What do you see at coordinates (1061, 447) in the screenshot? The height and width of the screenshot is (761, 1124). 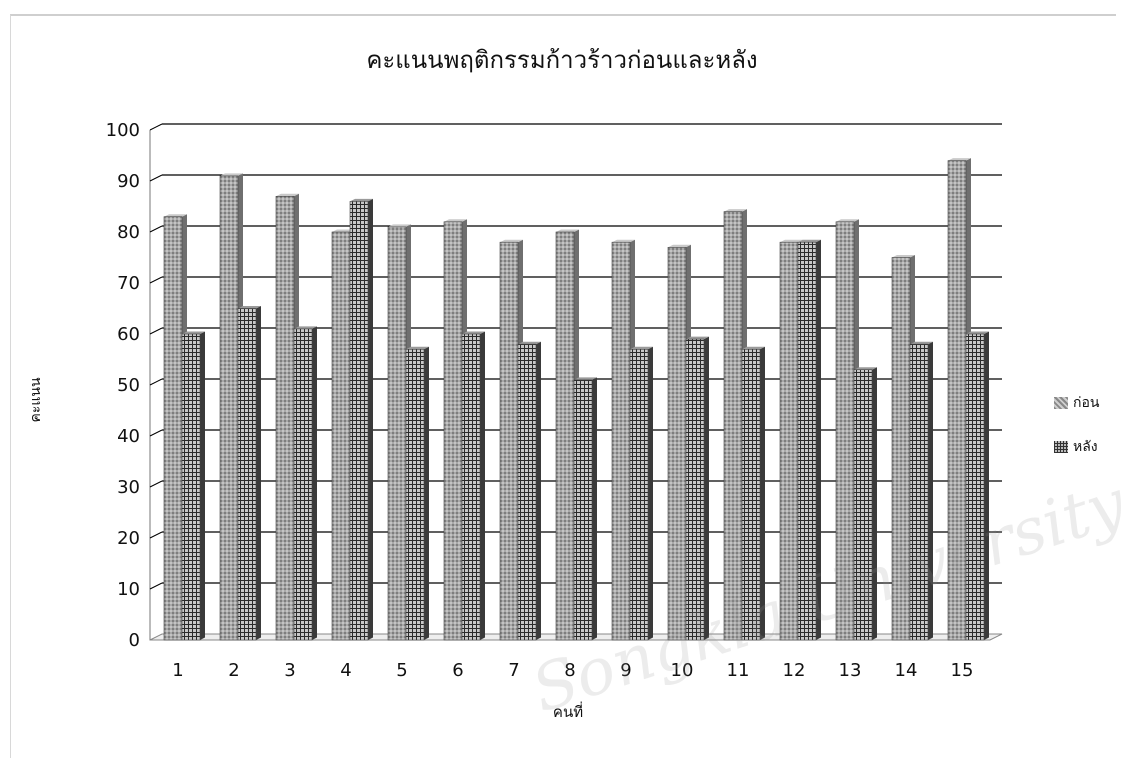 I see `legend-swatch-after` at bounding box center [1061, 447].